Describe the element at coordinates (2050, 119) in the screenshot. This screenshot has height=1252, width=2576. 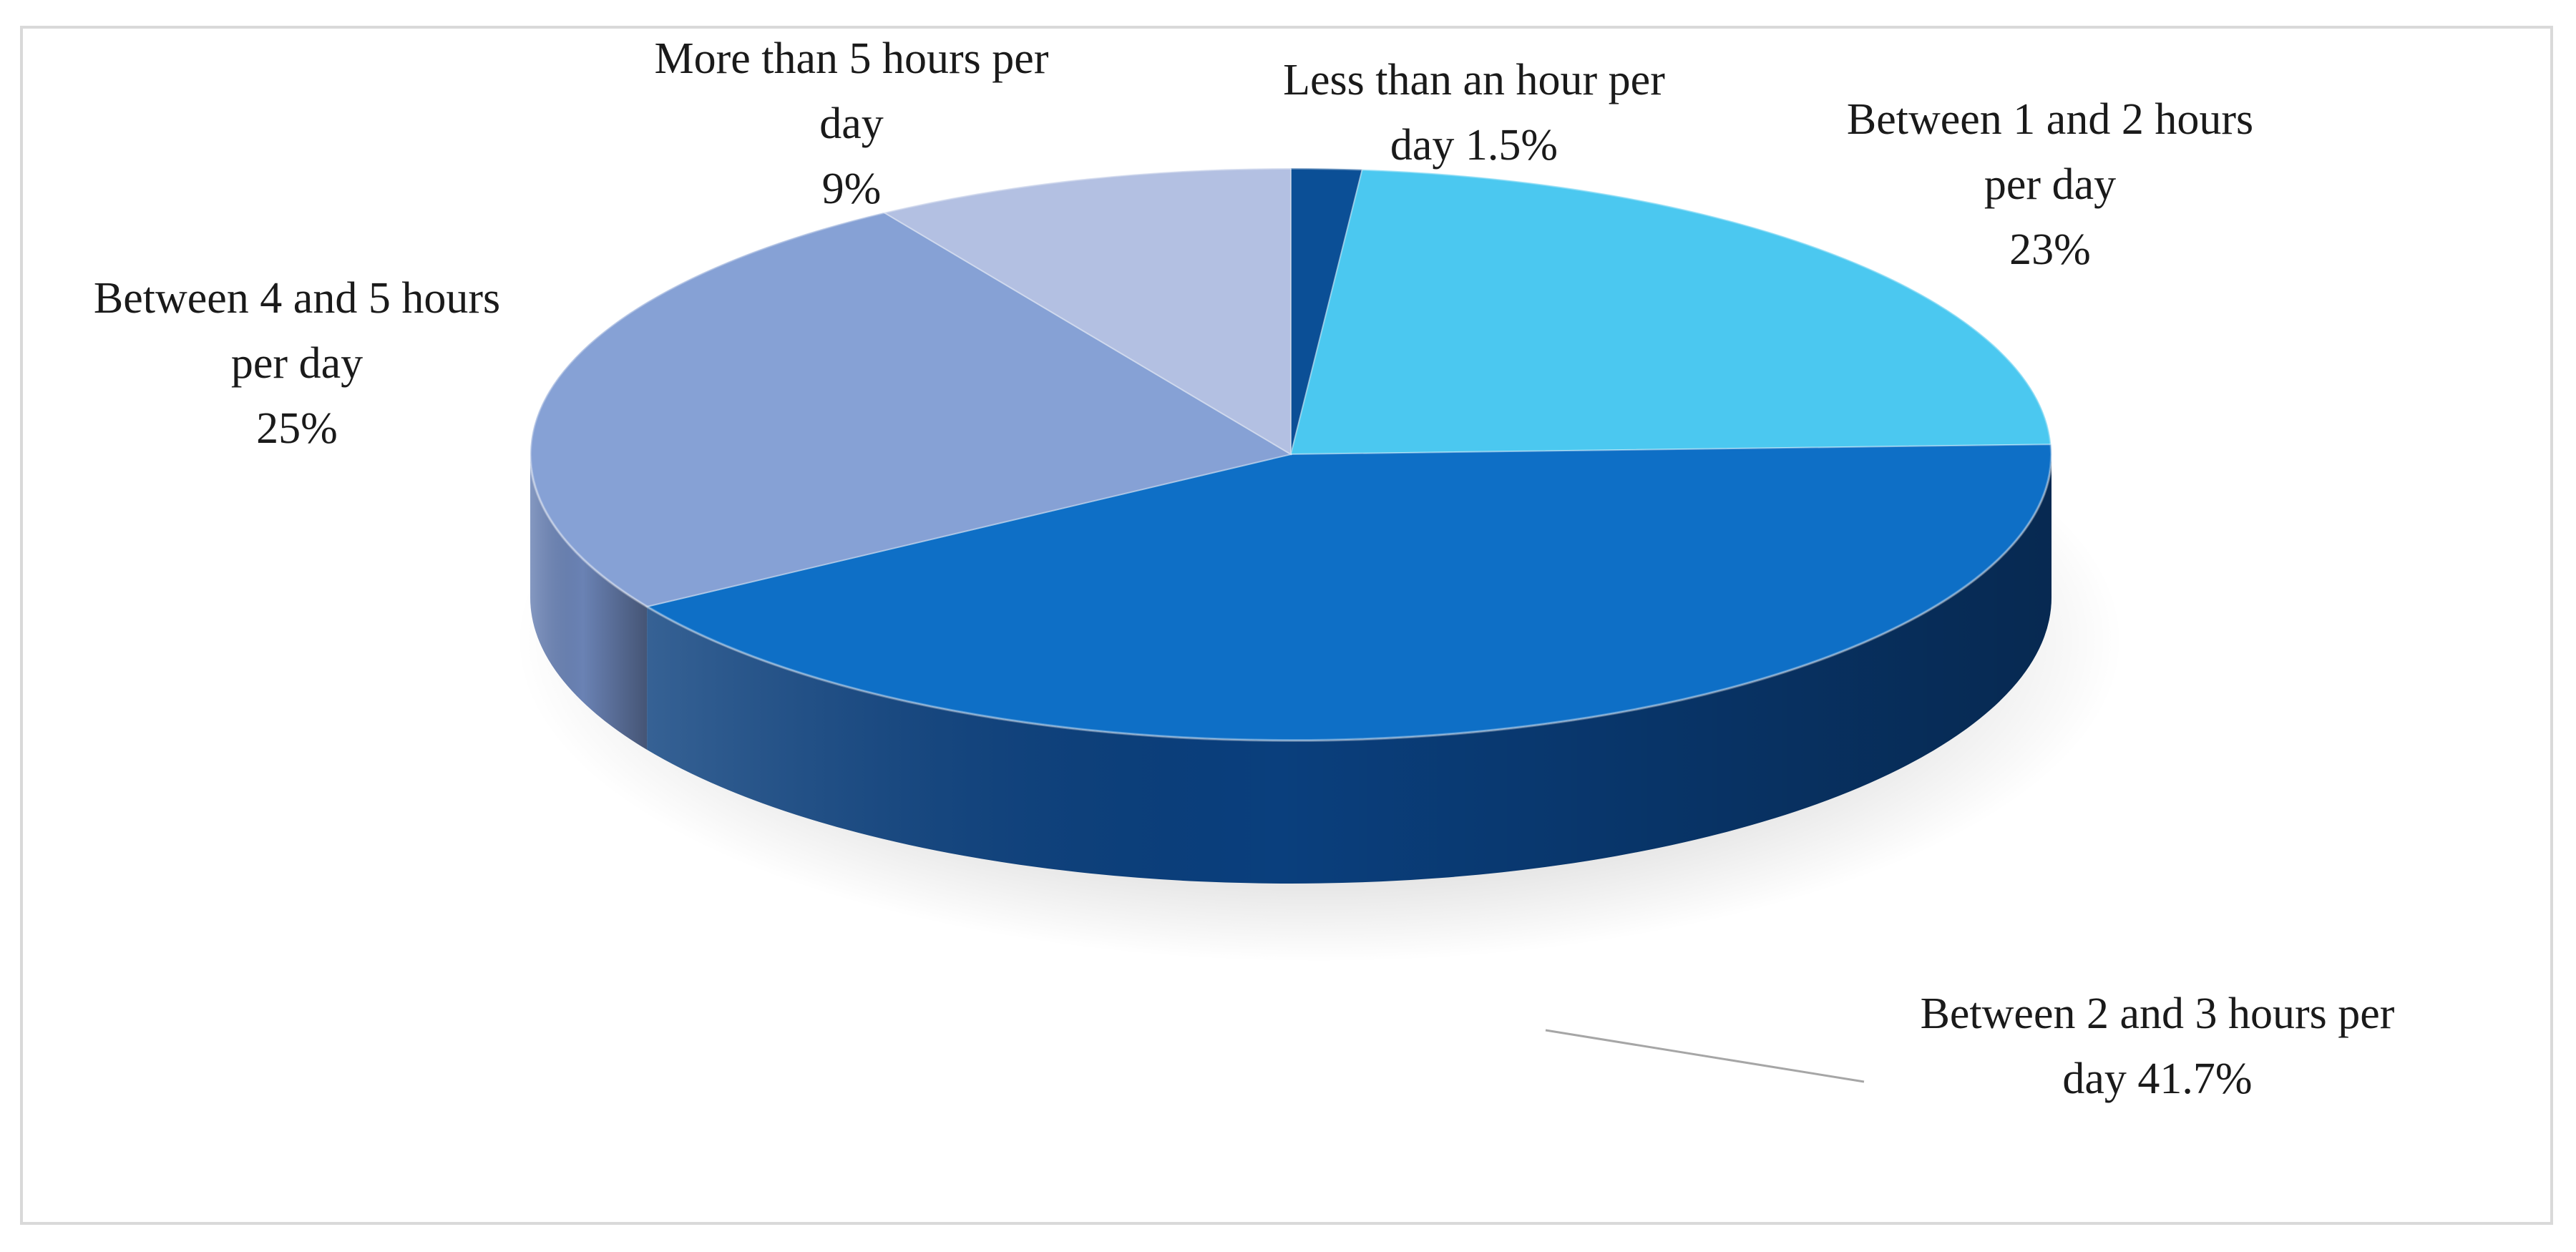
I see `data-label-line: Between 1 and 2 hours` at that location.